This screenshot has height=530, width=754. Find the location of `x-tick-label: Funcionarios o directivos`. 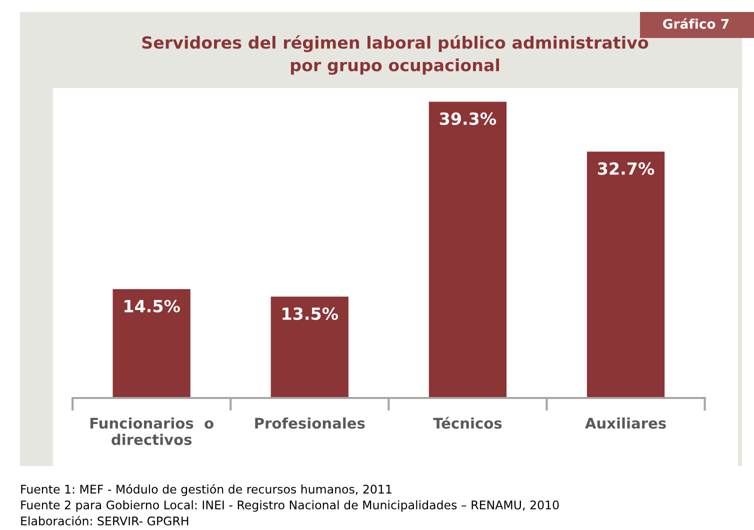

x-tick-label: Funcionarios o directivos is located at coordinates (152, 431).